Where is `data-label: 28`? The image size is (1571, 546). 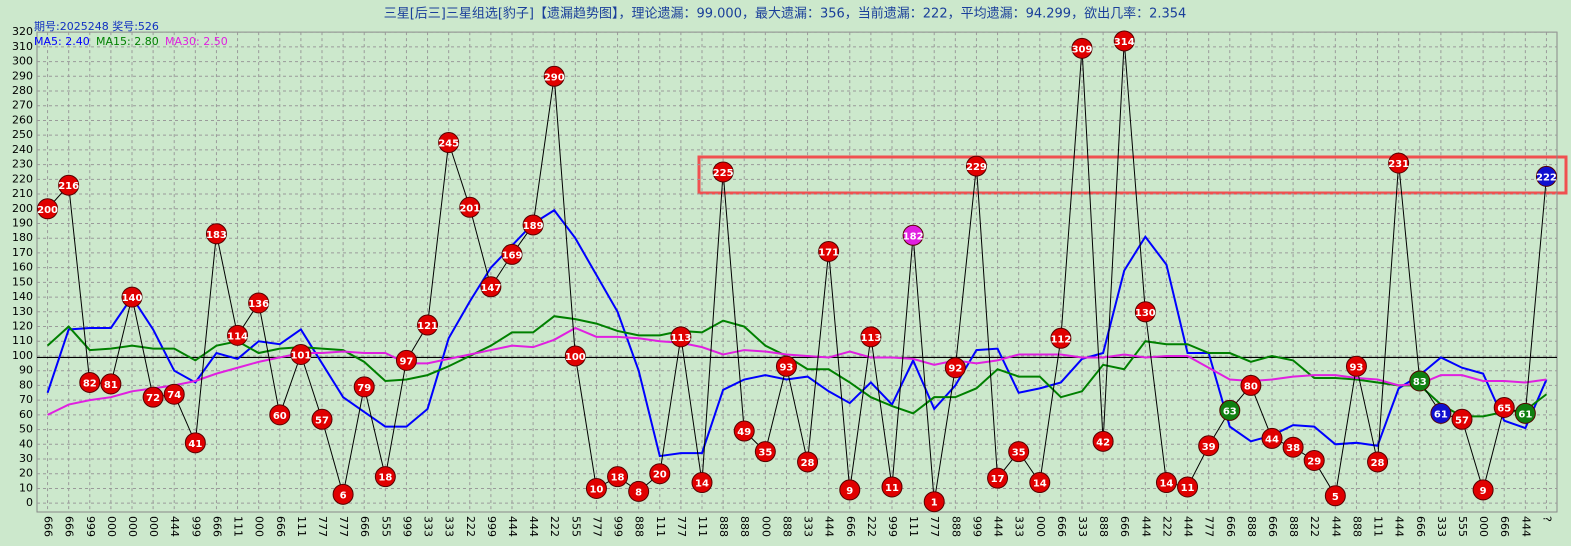 data-label: 28 is located at coordinates (808, 463).